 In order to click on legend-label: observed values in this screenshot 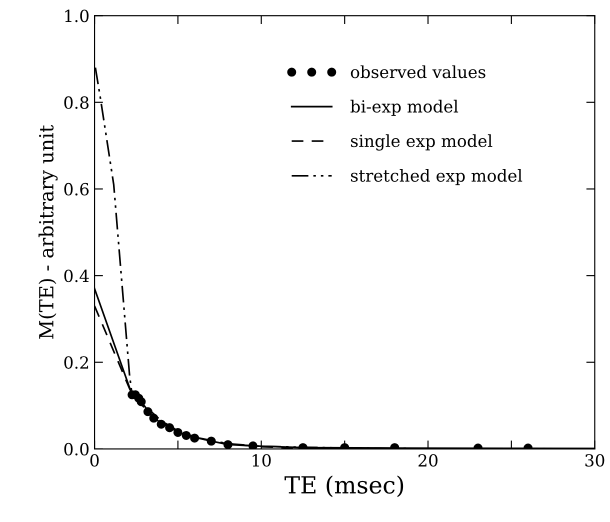, I will do `click(418, 71)`.